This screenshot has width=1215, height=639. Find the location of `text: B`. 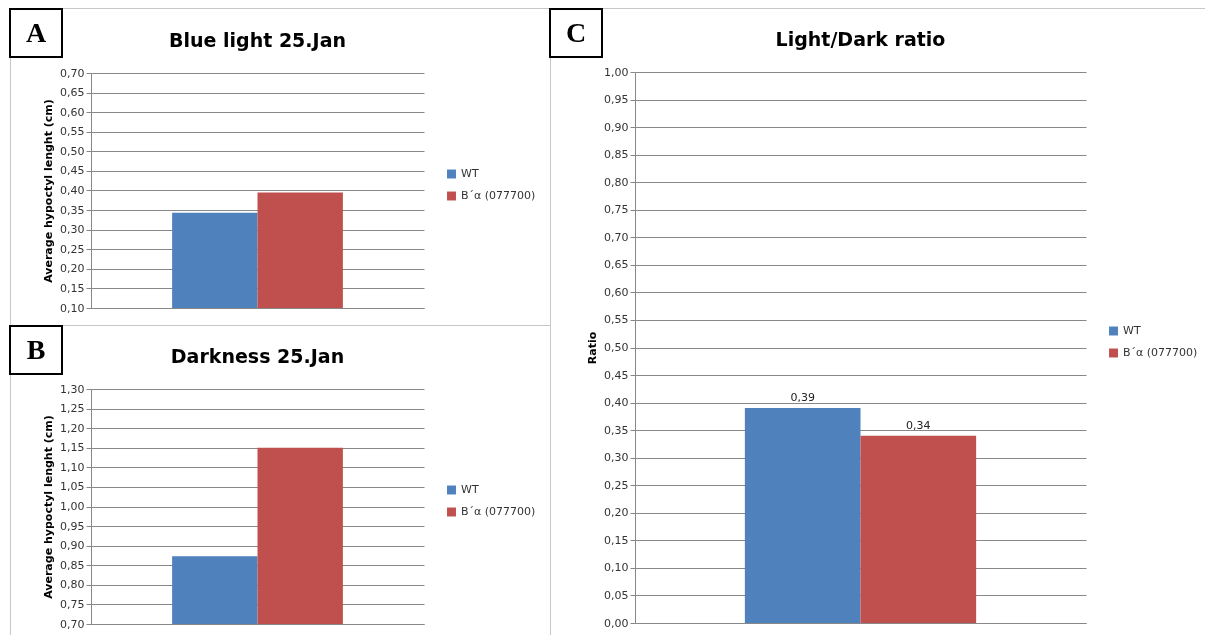

text: B is located at coordinates (36, 350).